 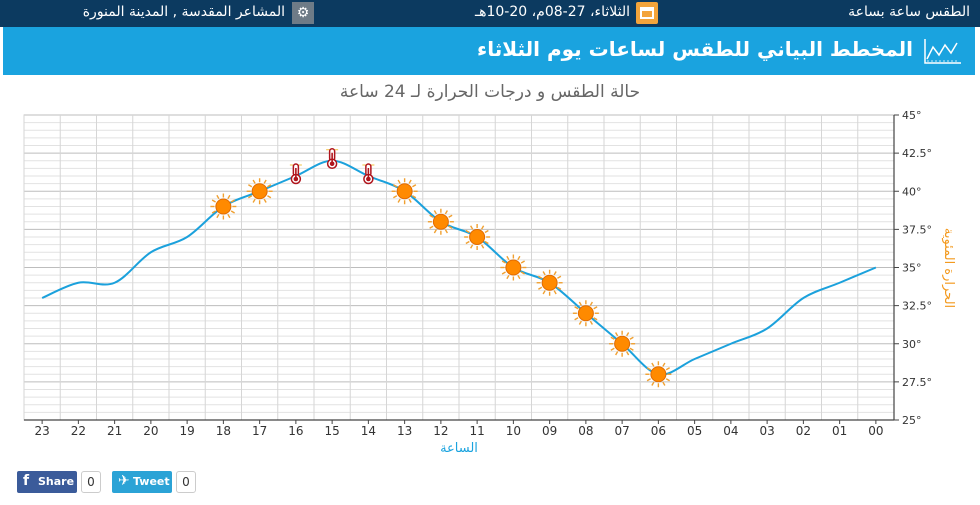 I want to click on y-tick-label: 35°, so click(x=912, y=268).